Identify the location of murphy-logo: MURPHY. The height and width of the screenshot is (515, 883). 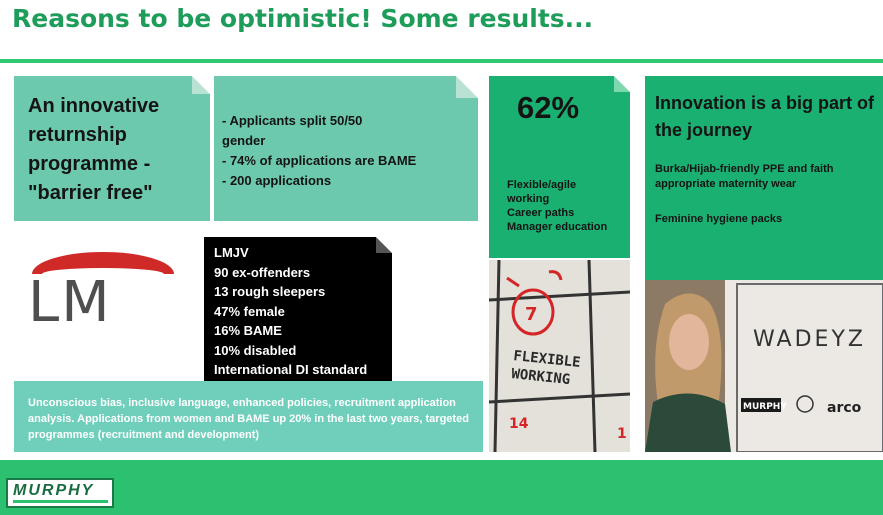
(60, 493).